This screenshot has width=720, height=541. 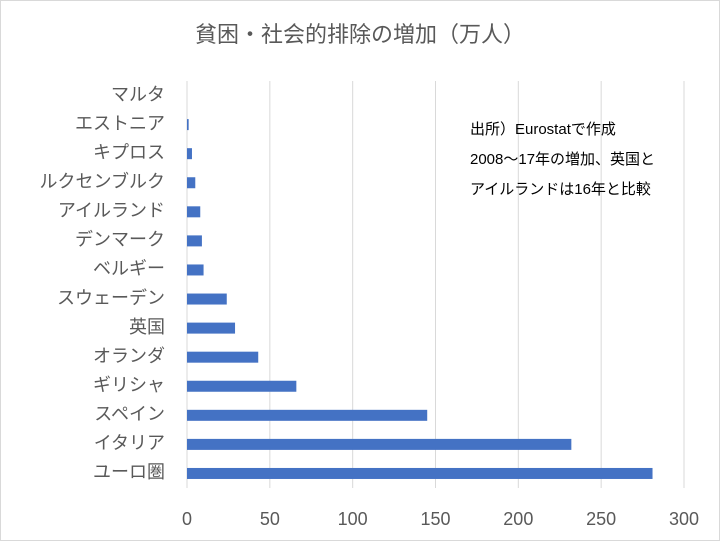 What do you see at coordinates (111, 211) in the screenshot?
I see `y-tick-label: アイルランド` at bounding box center [111, 211].